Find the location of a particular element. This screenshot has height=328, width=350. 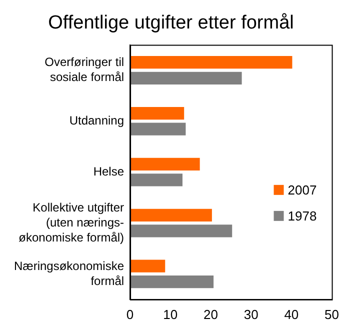

y-tick-label: Utdanning is located at coordinates (96, 120).